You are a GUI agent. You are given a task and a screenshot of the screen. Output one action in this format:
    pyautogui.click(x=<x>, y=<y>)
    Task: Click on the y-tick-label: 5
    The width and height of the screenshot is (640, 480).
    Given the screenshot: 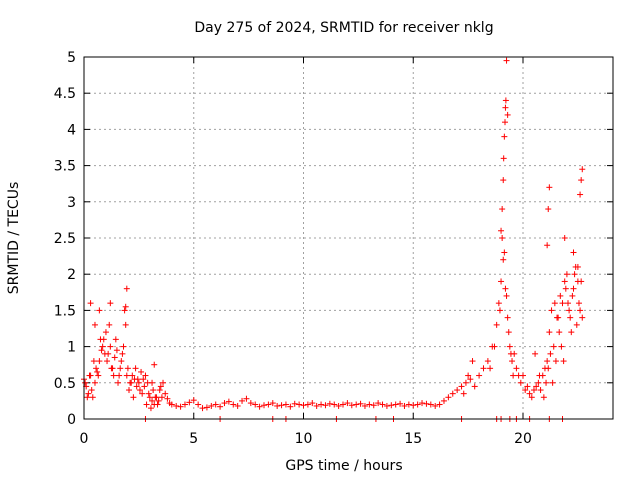 What is the action you would take?
    pyautogui.click(x=71, y=58)
    